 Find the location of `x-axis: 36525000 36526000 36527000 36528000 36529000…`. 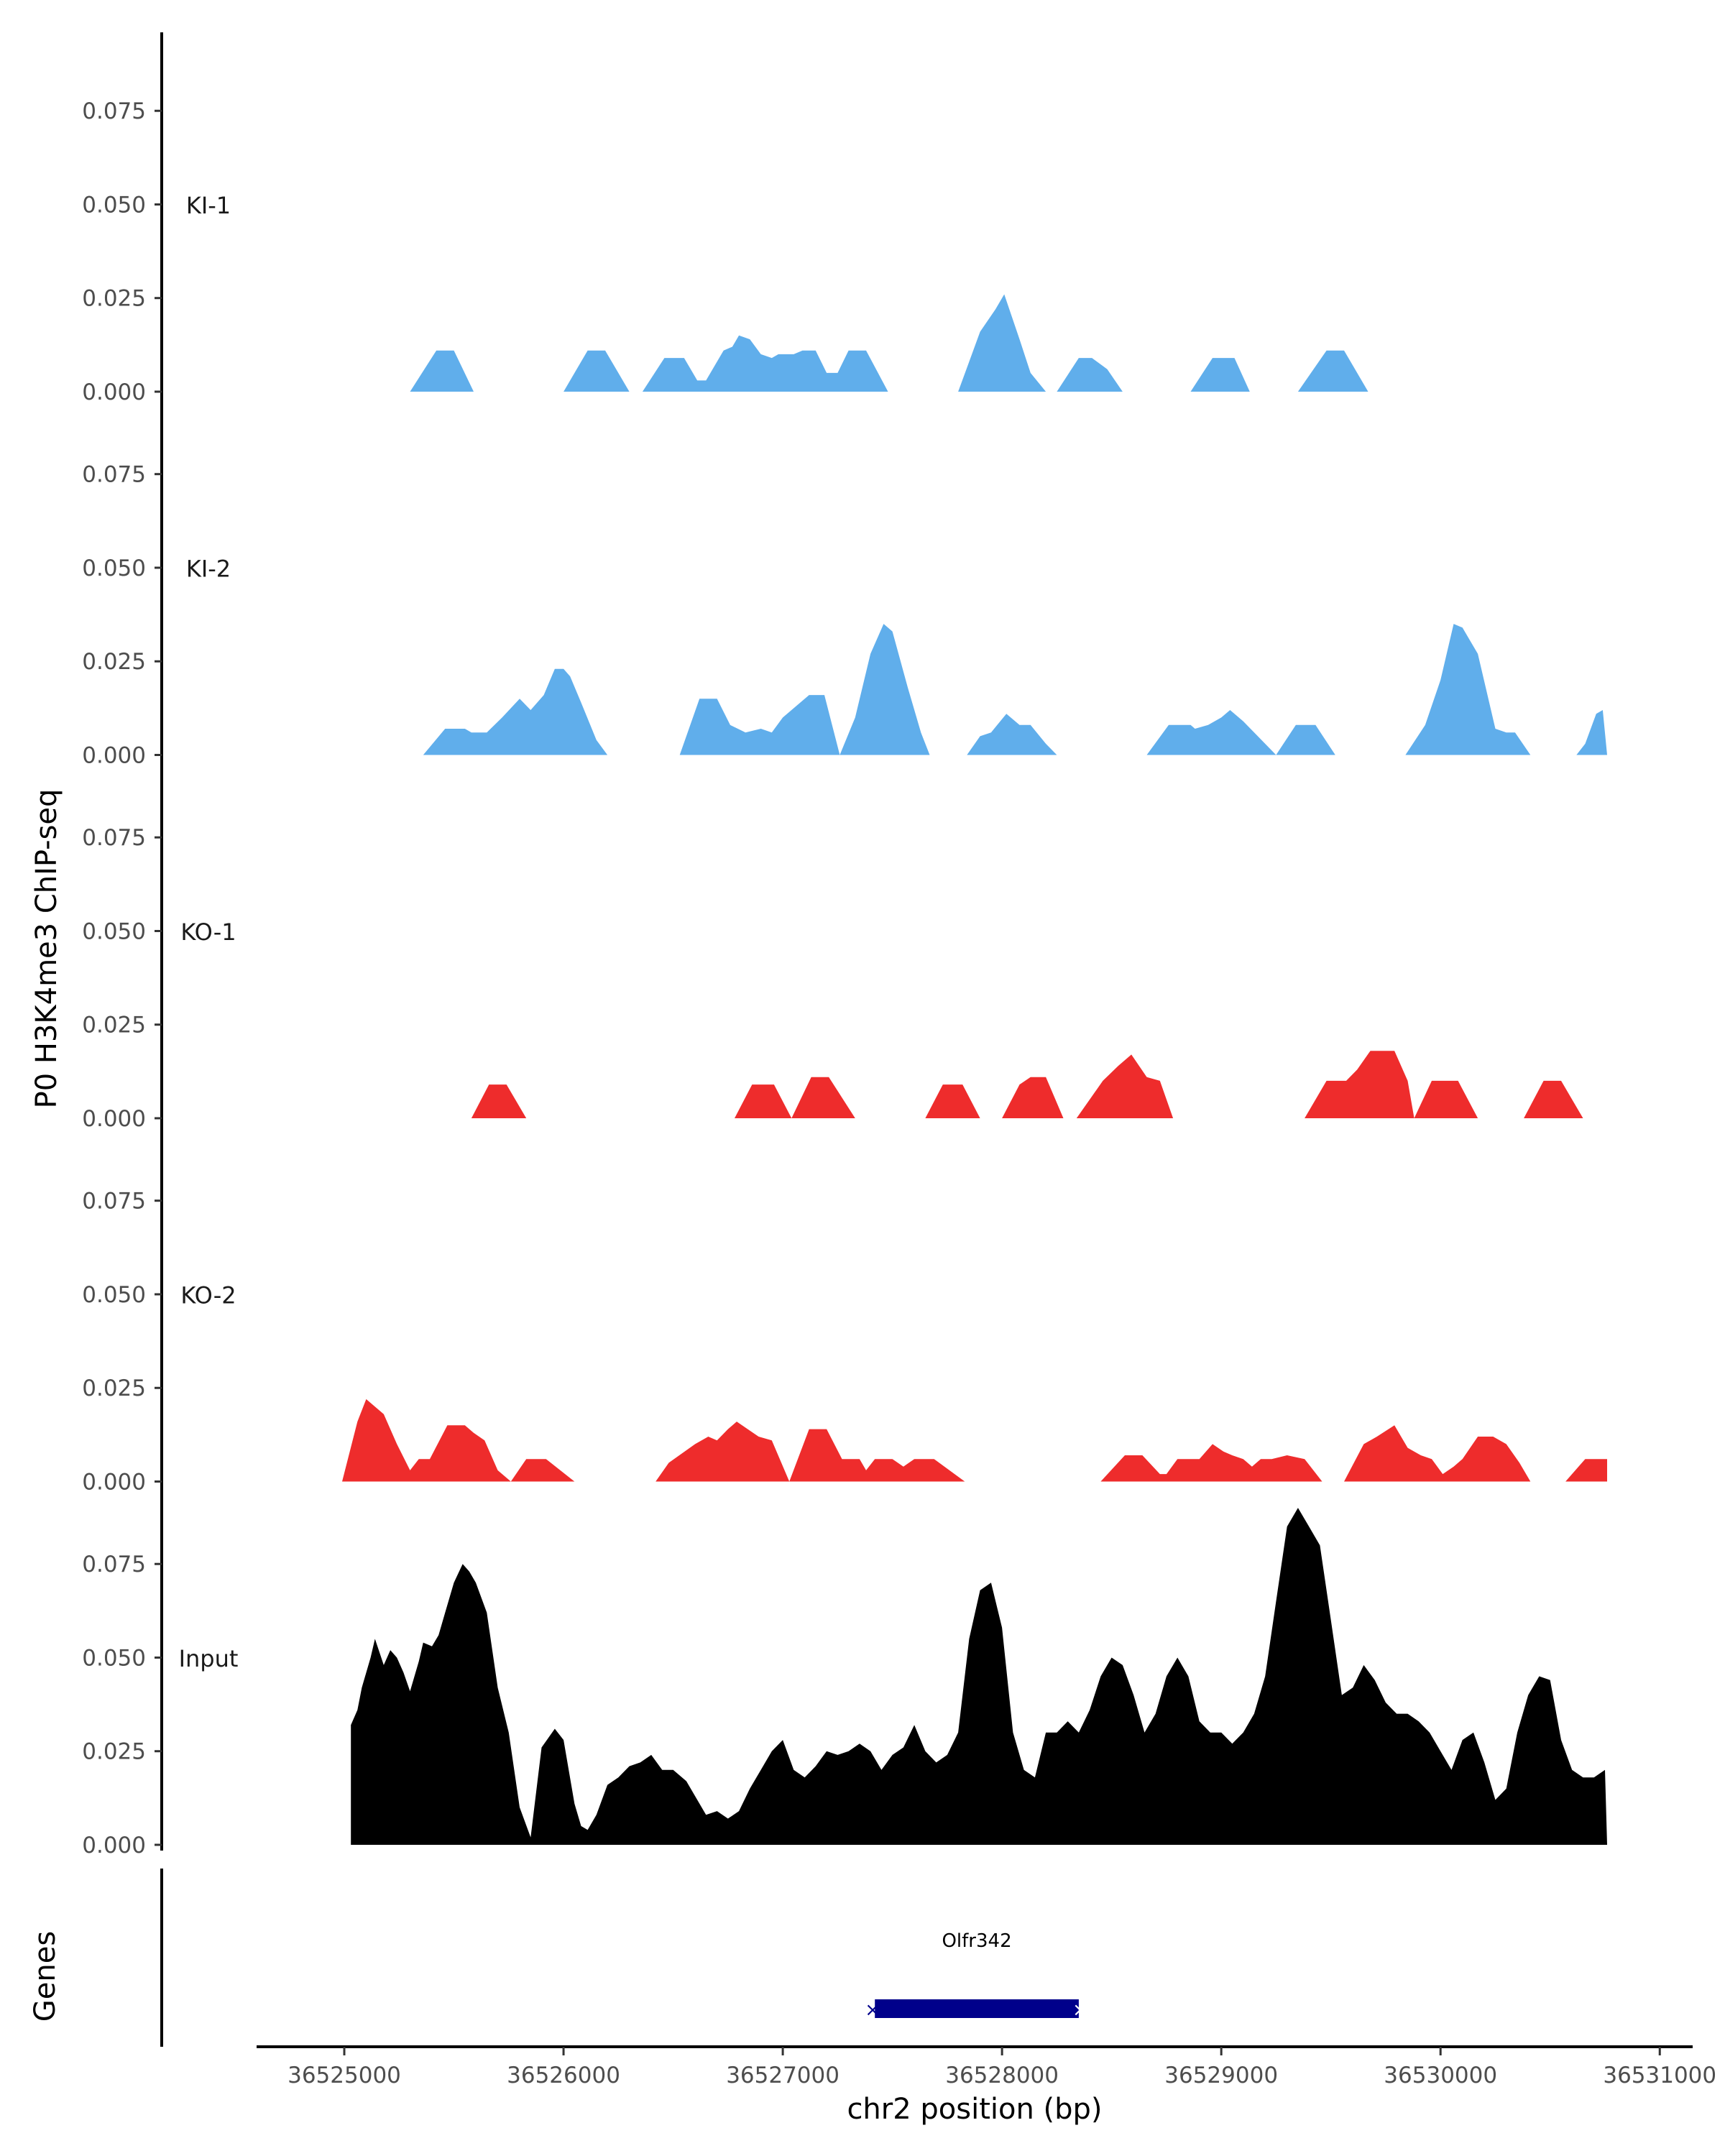

x-axis: 36525000 36526000 36527000 36528000 36529000… is located at coordinates (986, 2066).